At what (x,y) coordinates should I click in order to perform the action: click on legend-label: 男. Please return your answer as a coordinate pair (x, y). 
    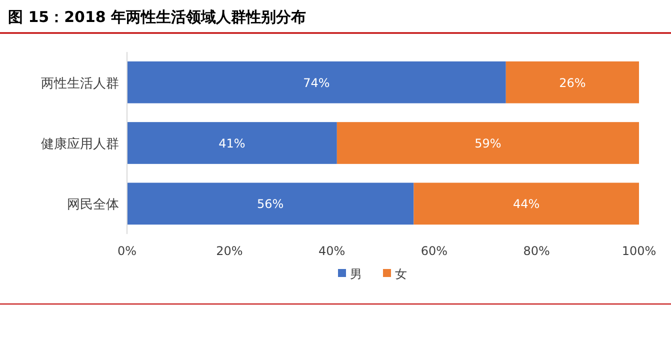
    Looking at the image, I should click on (356, 274).